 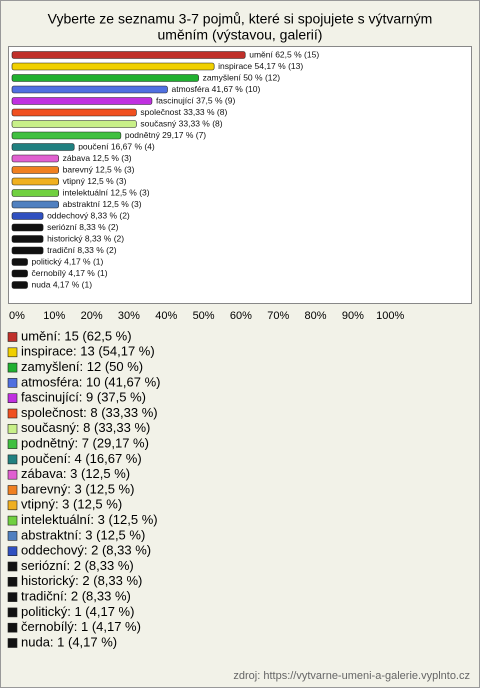 What do you see at coordinates (216, 89) in the screenshot?
I see `value-label: atmosféra 41,67 % (10)` at bounding box center [216, 89].